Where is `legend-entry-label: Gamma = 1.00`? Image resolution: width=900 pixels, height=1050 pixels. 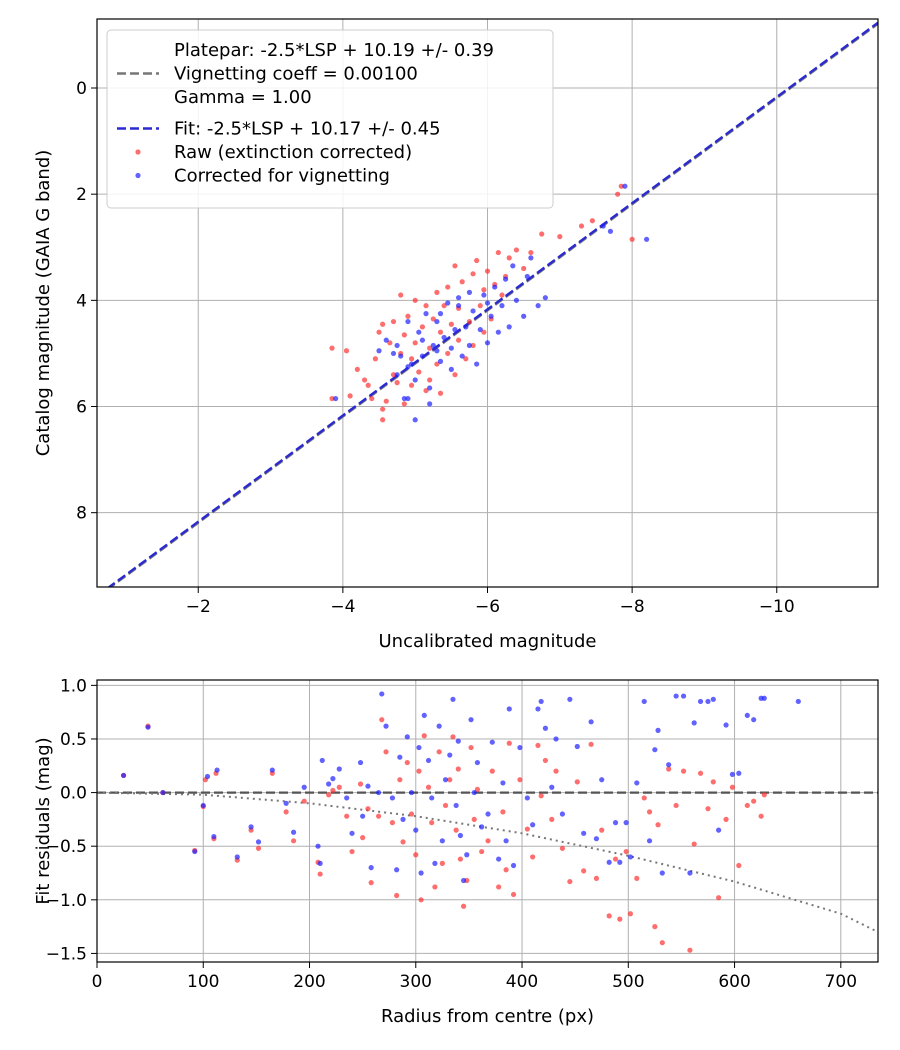
legend-entry-label: Gamma = 1.00 is located at coordinates (243, 97).